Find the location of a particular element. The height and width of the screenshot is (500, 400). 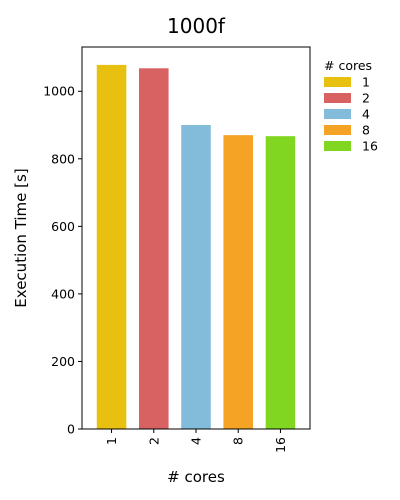

legend-label: 1 is located at coordinates (366, 82).